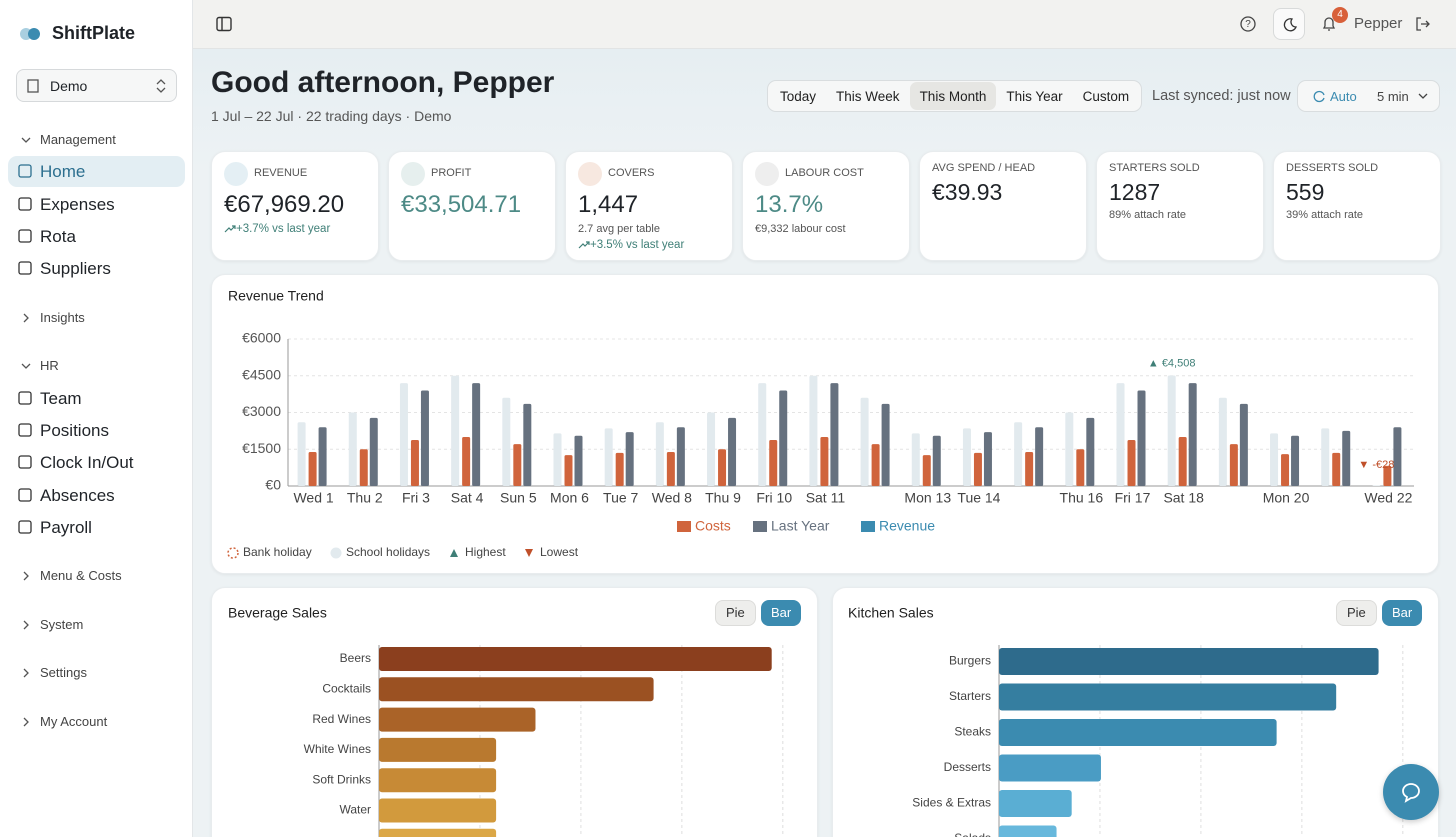 This screenshot has height=837, width=1456. What do you see at coordinates (63, 721) in the screenshot?
I see `nav-group: My Account` at bounding box center [63, 721].